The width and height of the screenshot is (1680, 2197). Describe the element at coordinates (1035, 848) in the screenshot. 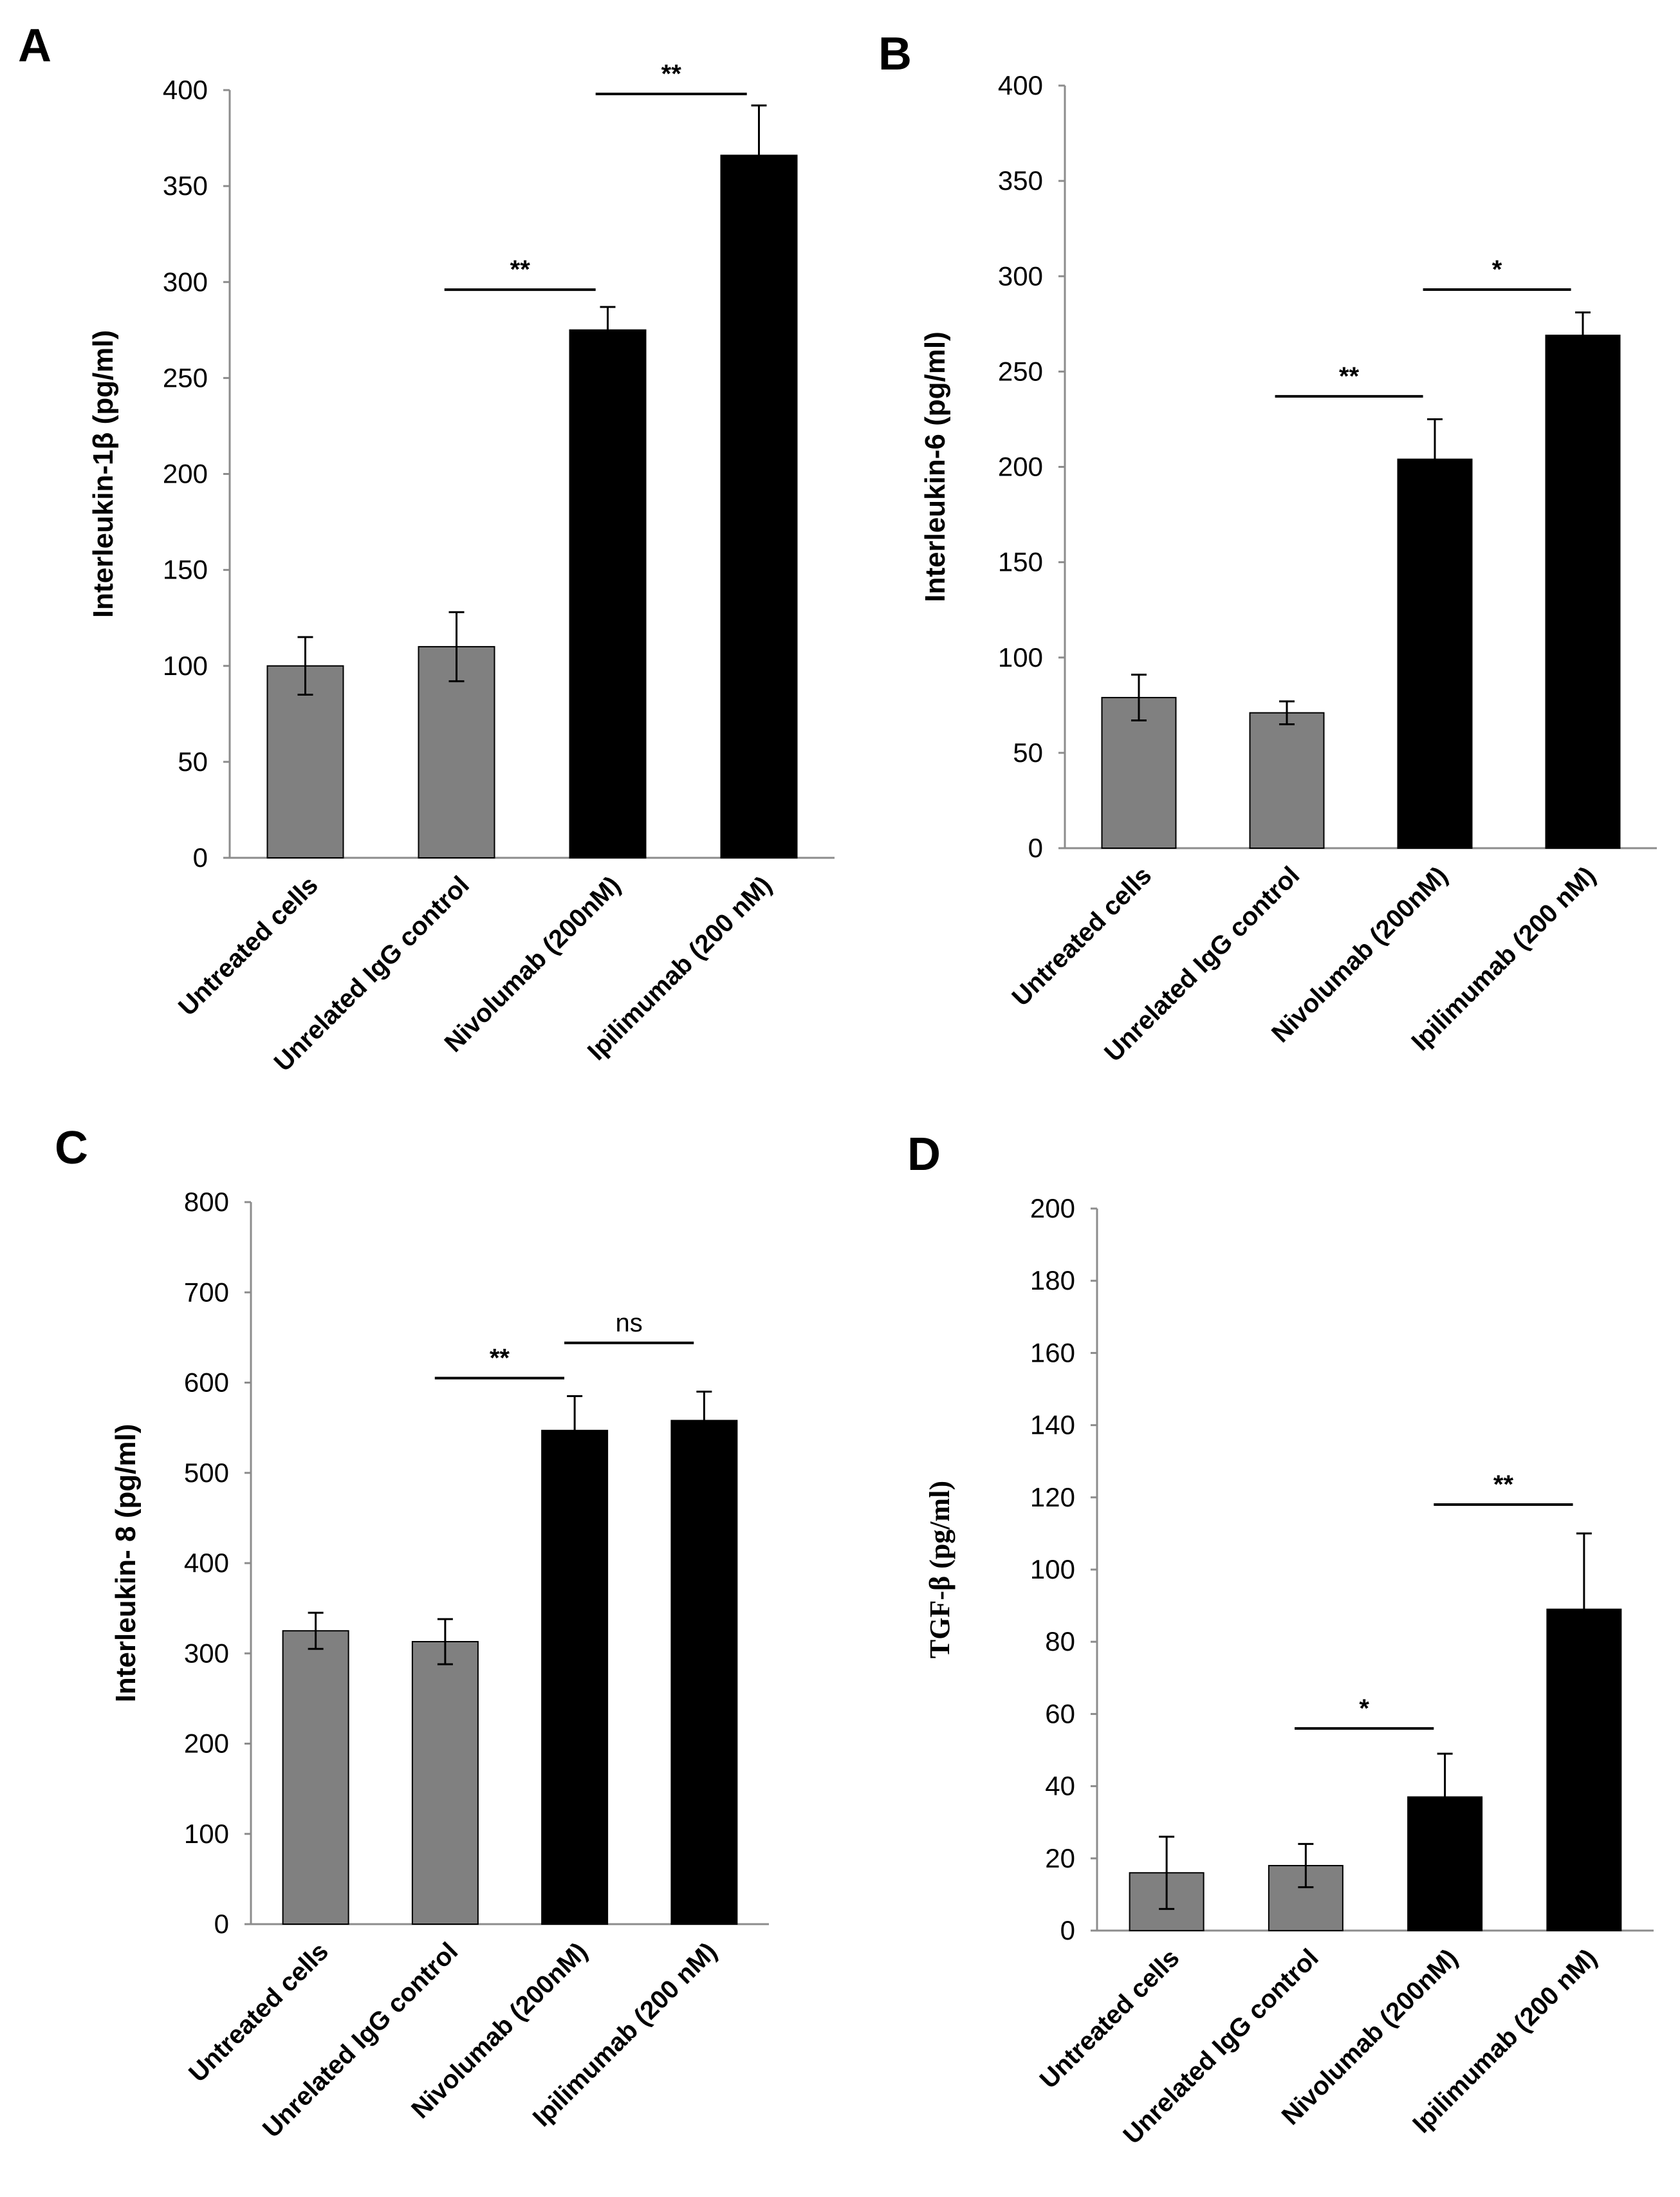

I see `panel-b-y-tick-label: 0` at that location.